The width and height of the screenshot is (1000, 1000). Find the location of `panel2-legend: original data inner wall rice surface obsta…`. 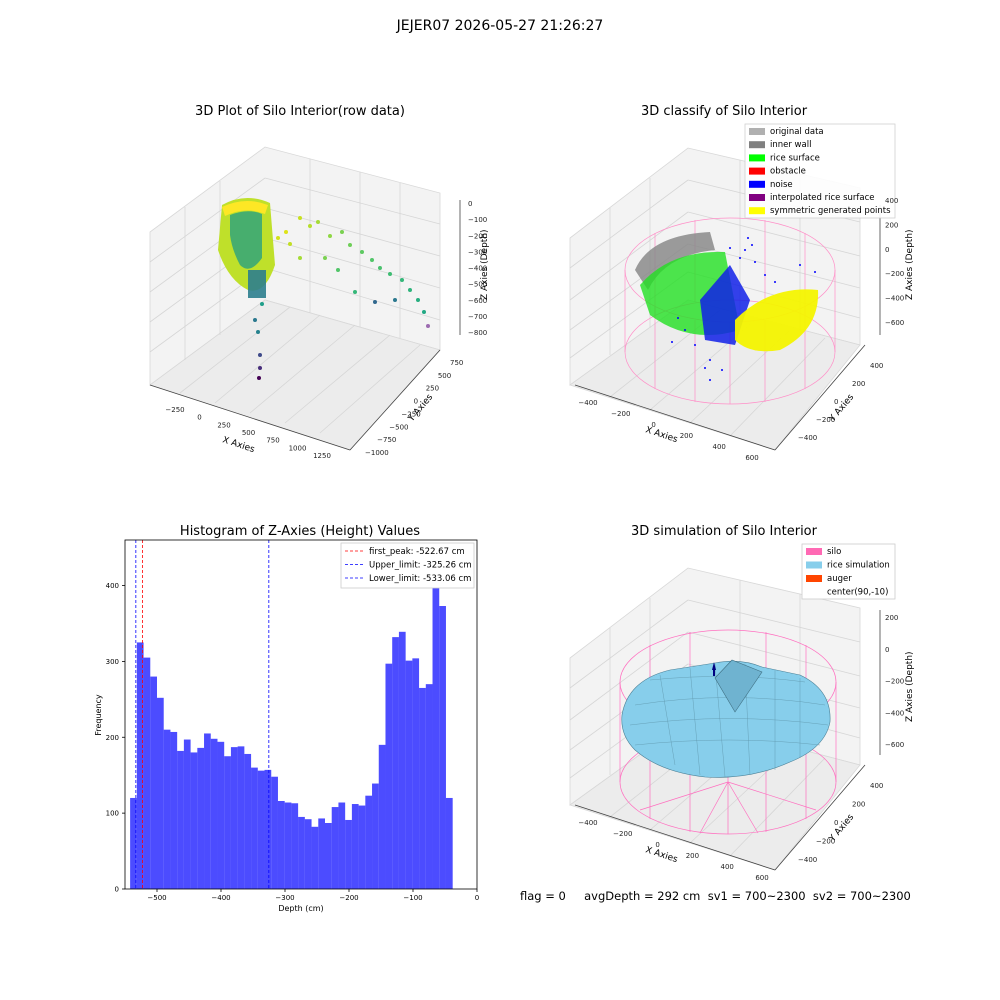

panel2-legend: original data inner wall rice surface obsta… is located at coordinates (820, 171).